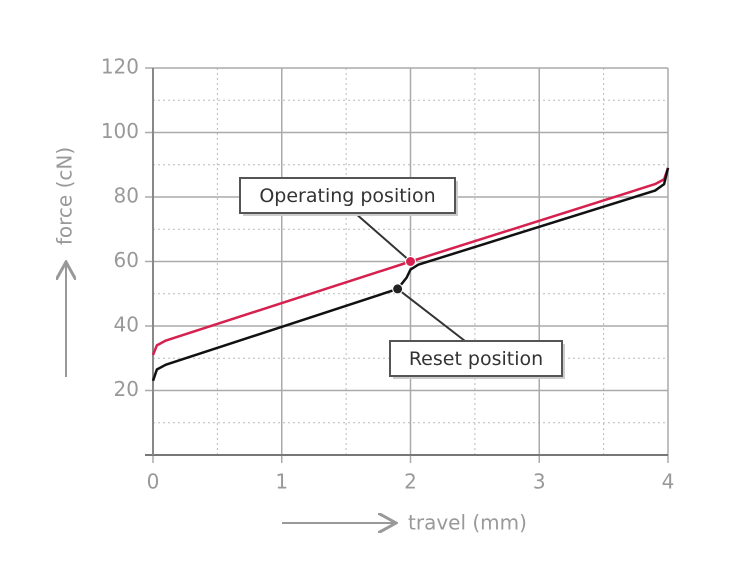 This screenshot has width=750, height=562. I want to click on y-tick-label: 40, so click(126, 325).